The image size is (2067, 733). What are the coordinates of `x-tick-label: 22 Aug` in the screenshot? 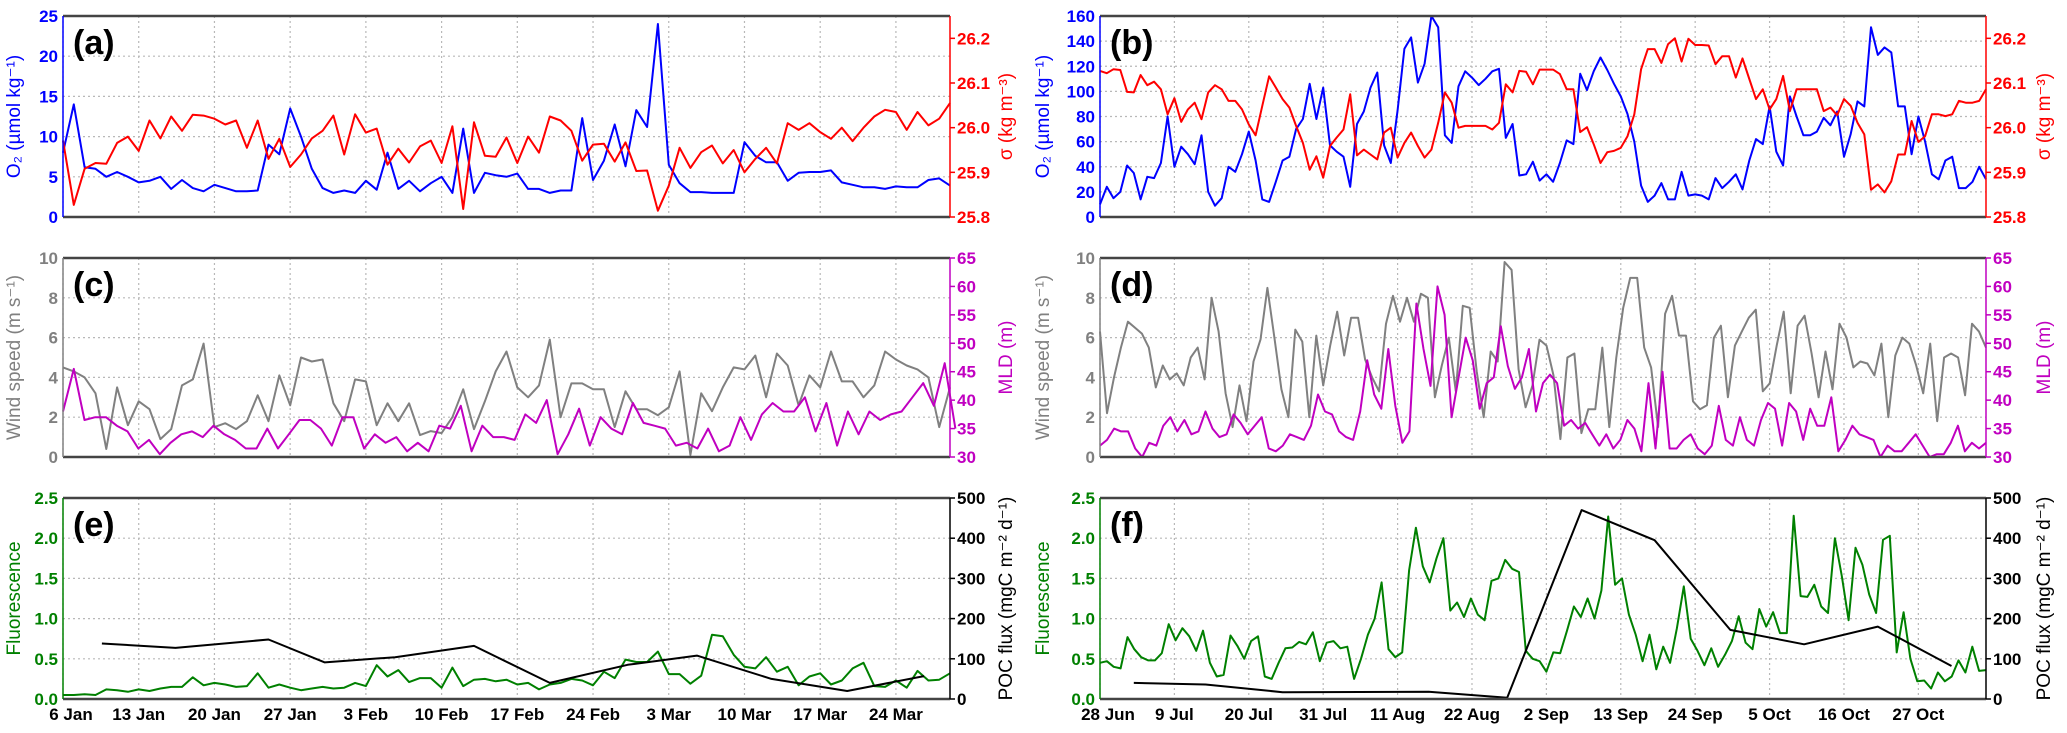 It's located at (1472, 714).